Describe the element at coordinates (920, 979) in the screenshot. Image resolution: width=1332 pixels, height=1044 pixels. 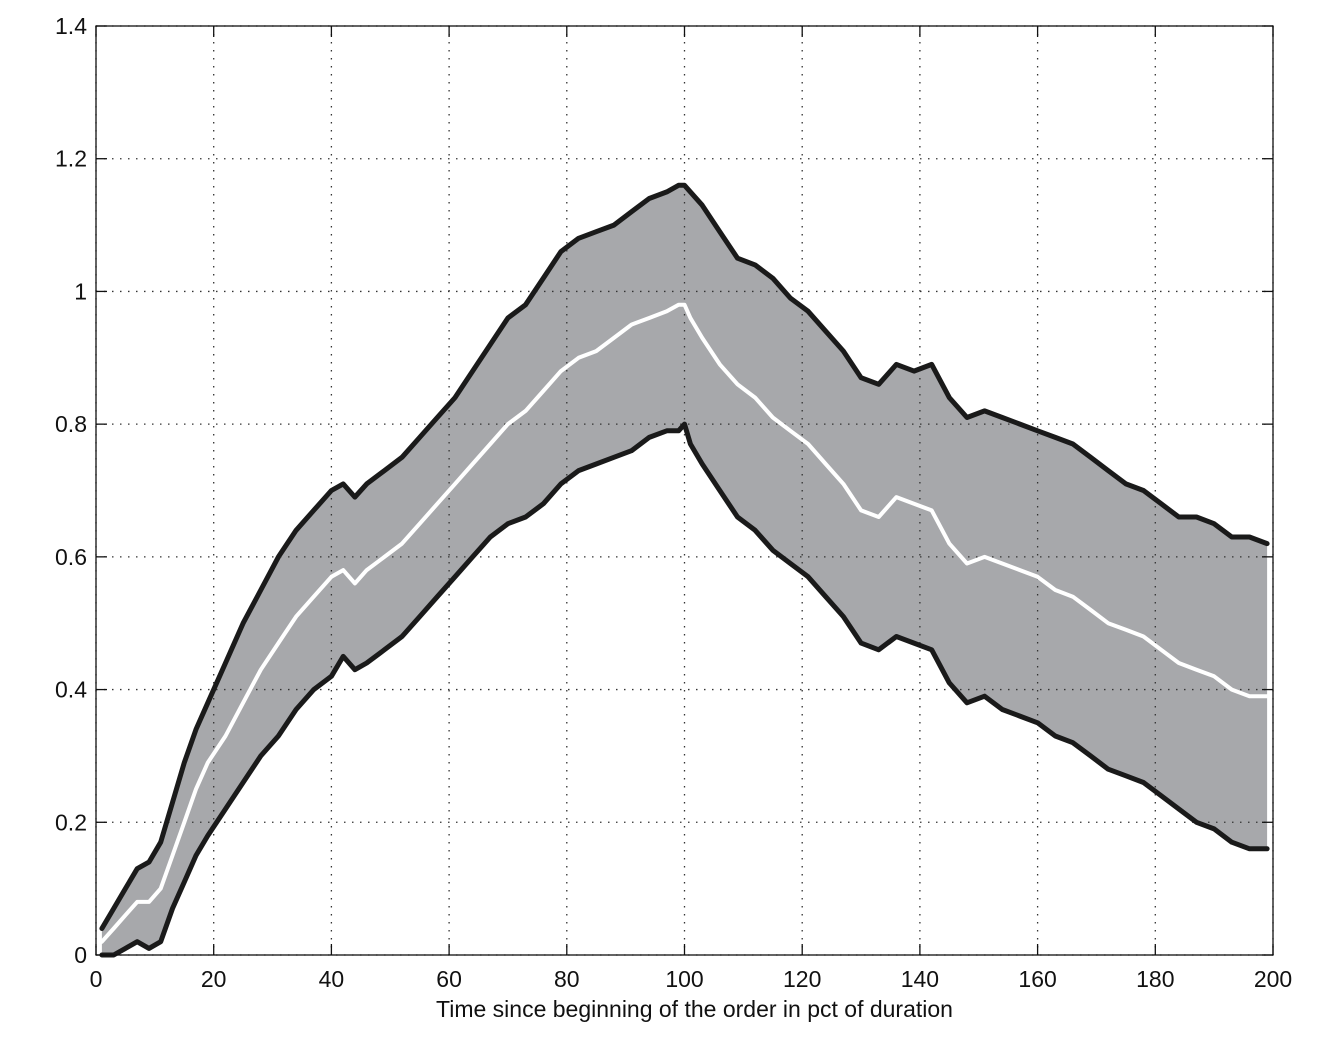
I see `x-tick-label: 140` at that location.